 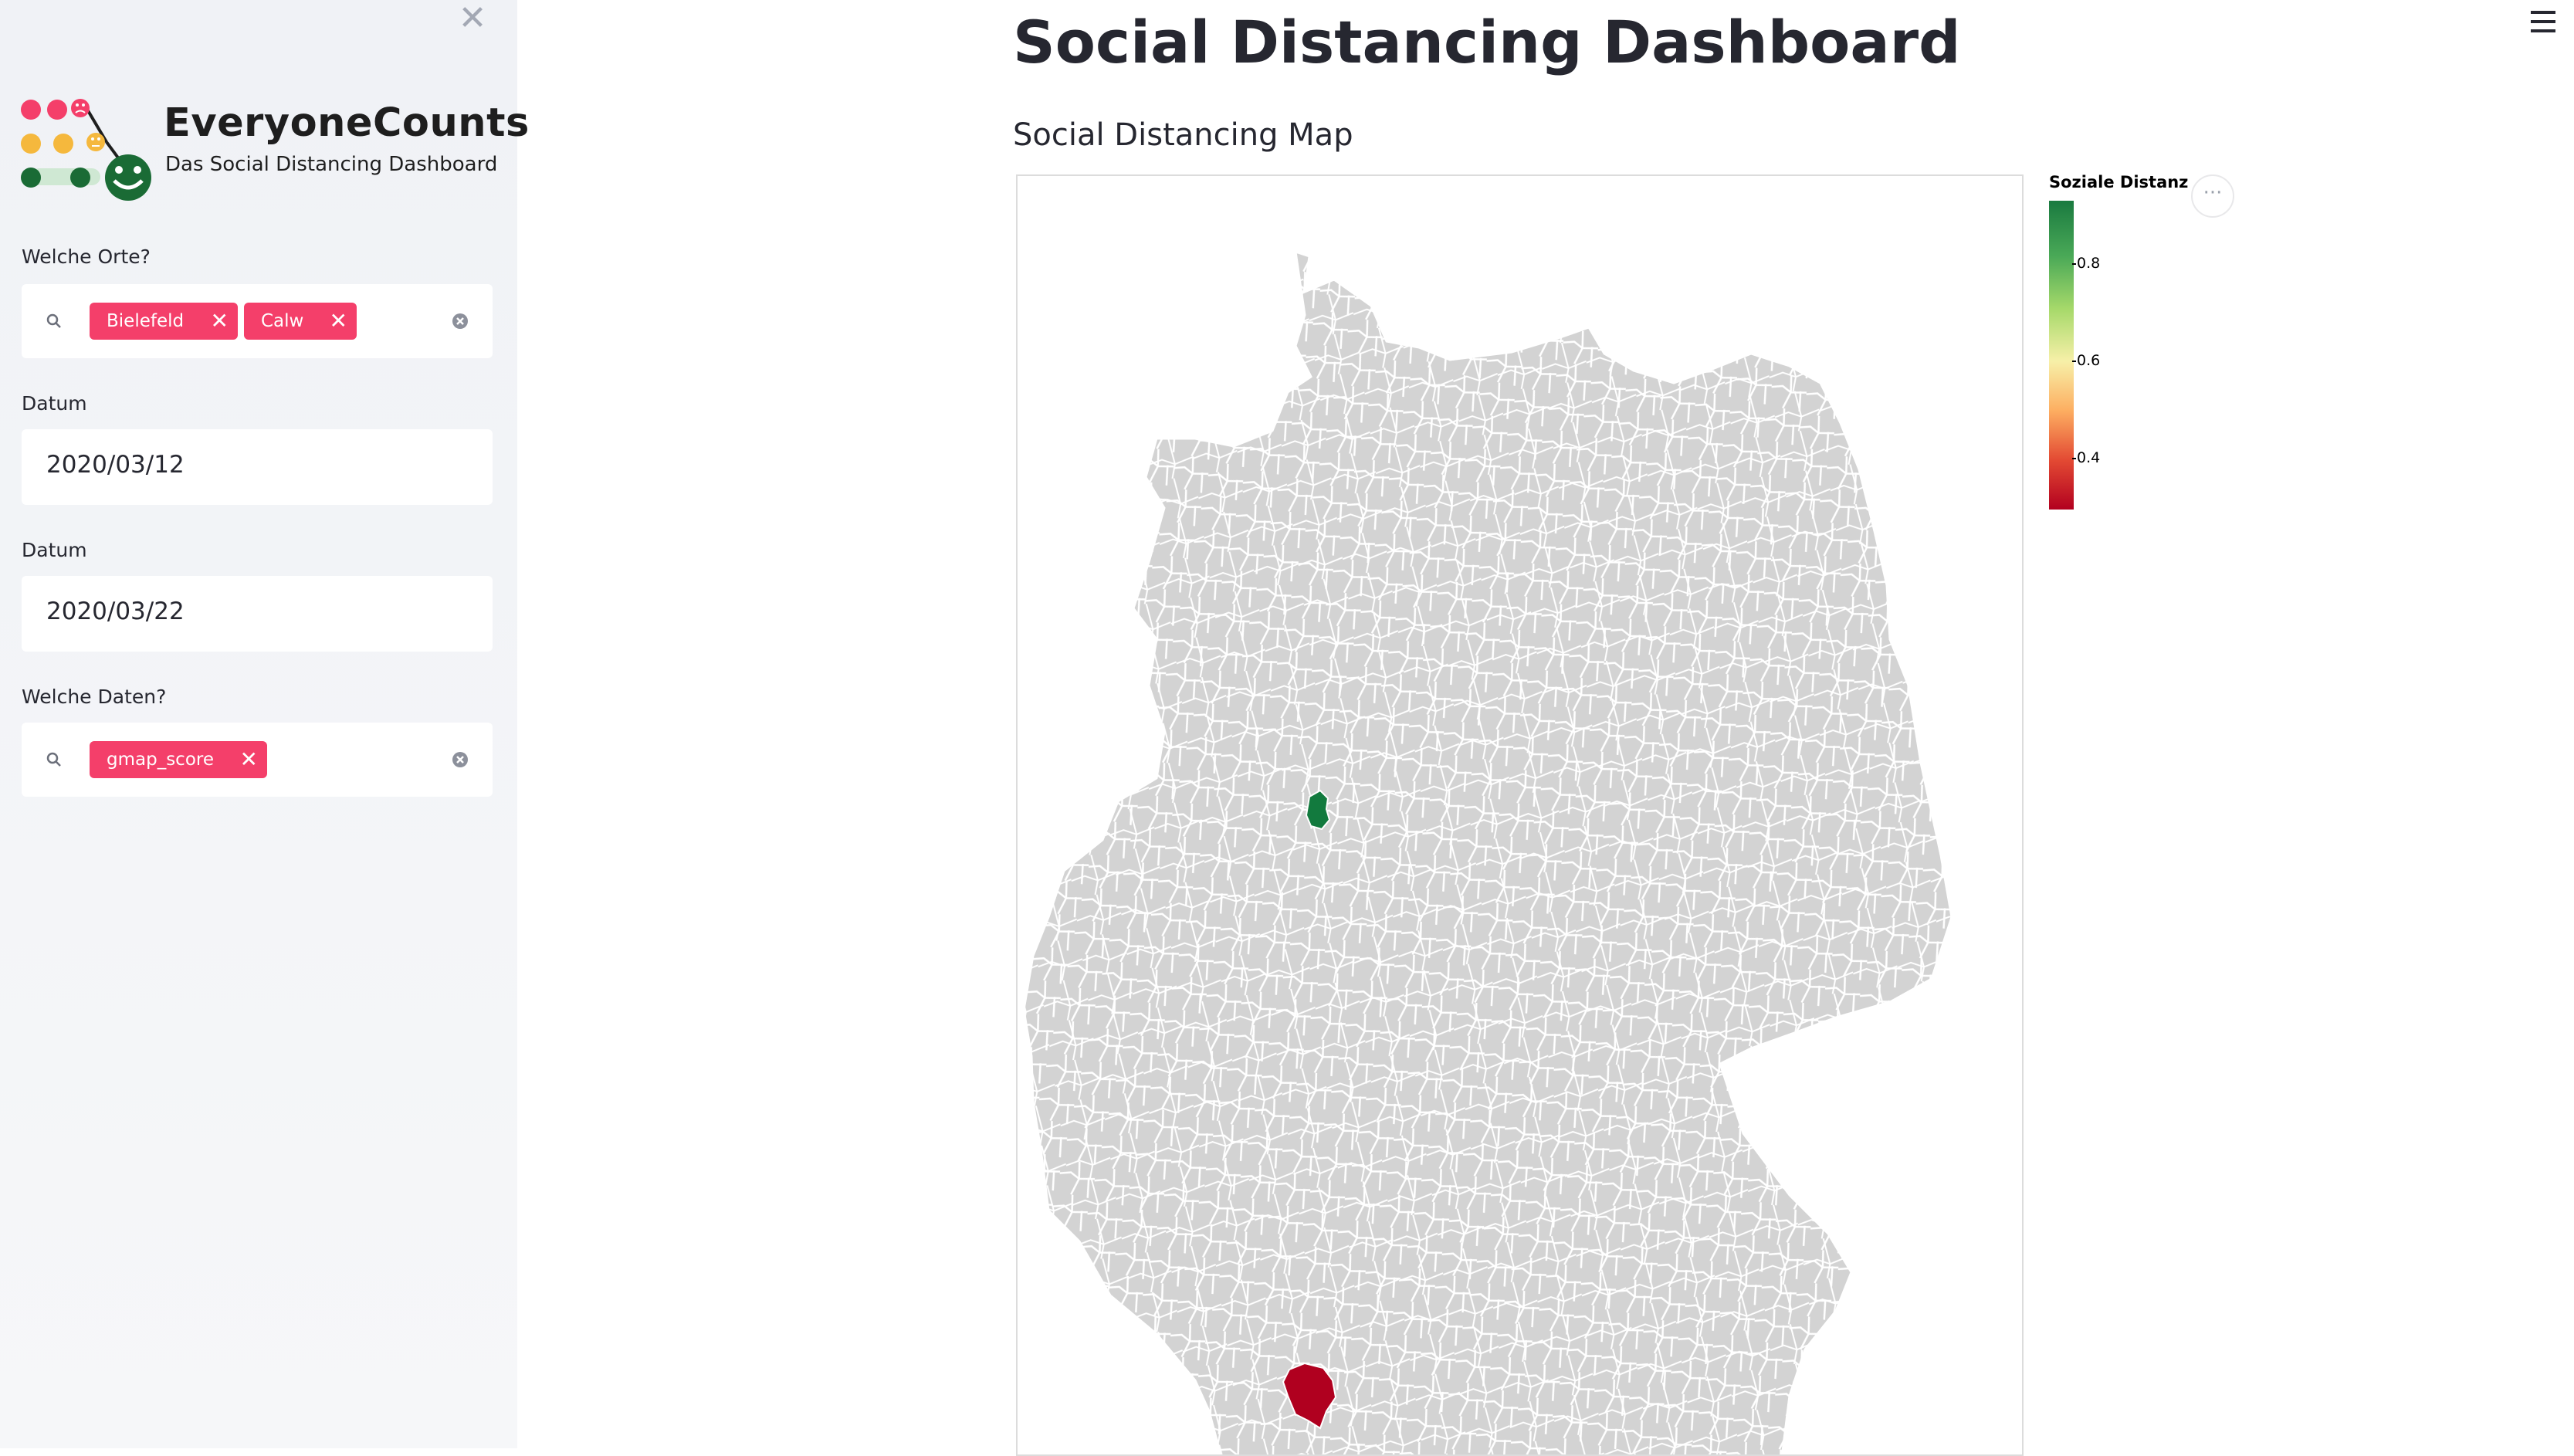 I want to click on map-region-bielefeld, so click(x=1318, y=810).